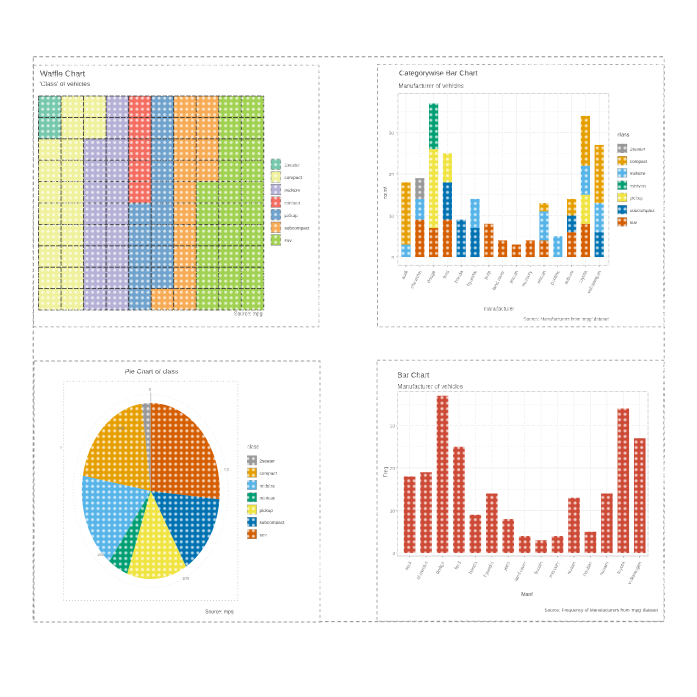 The height and width of the screenshot is (697, 697). What do you see at coordinates (65, 84) in the screenshot?
I see `svg-text: ‘Class’ of vehicles` at bounding box center [65, 84].